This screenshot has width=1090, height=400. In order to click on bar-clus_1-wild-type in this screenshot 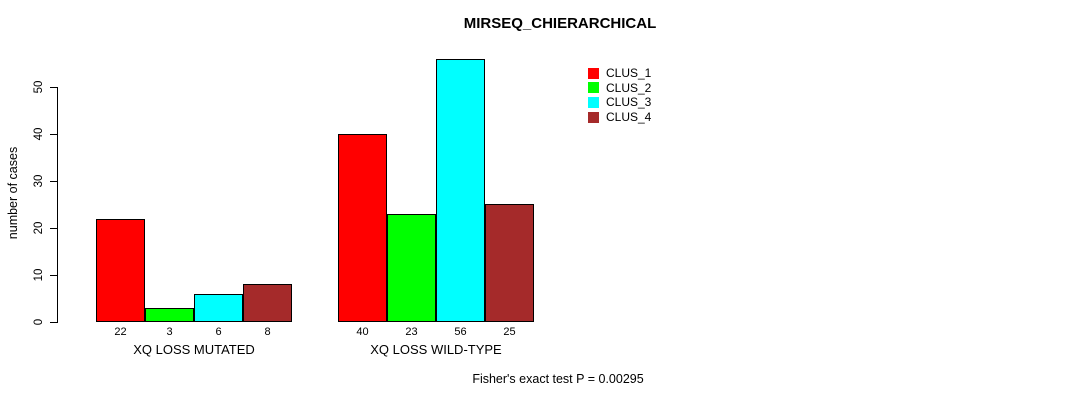, I will do `click(362, 228)`.